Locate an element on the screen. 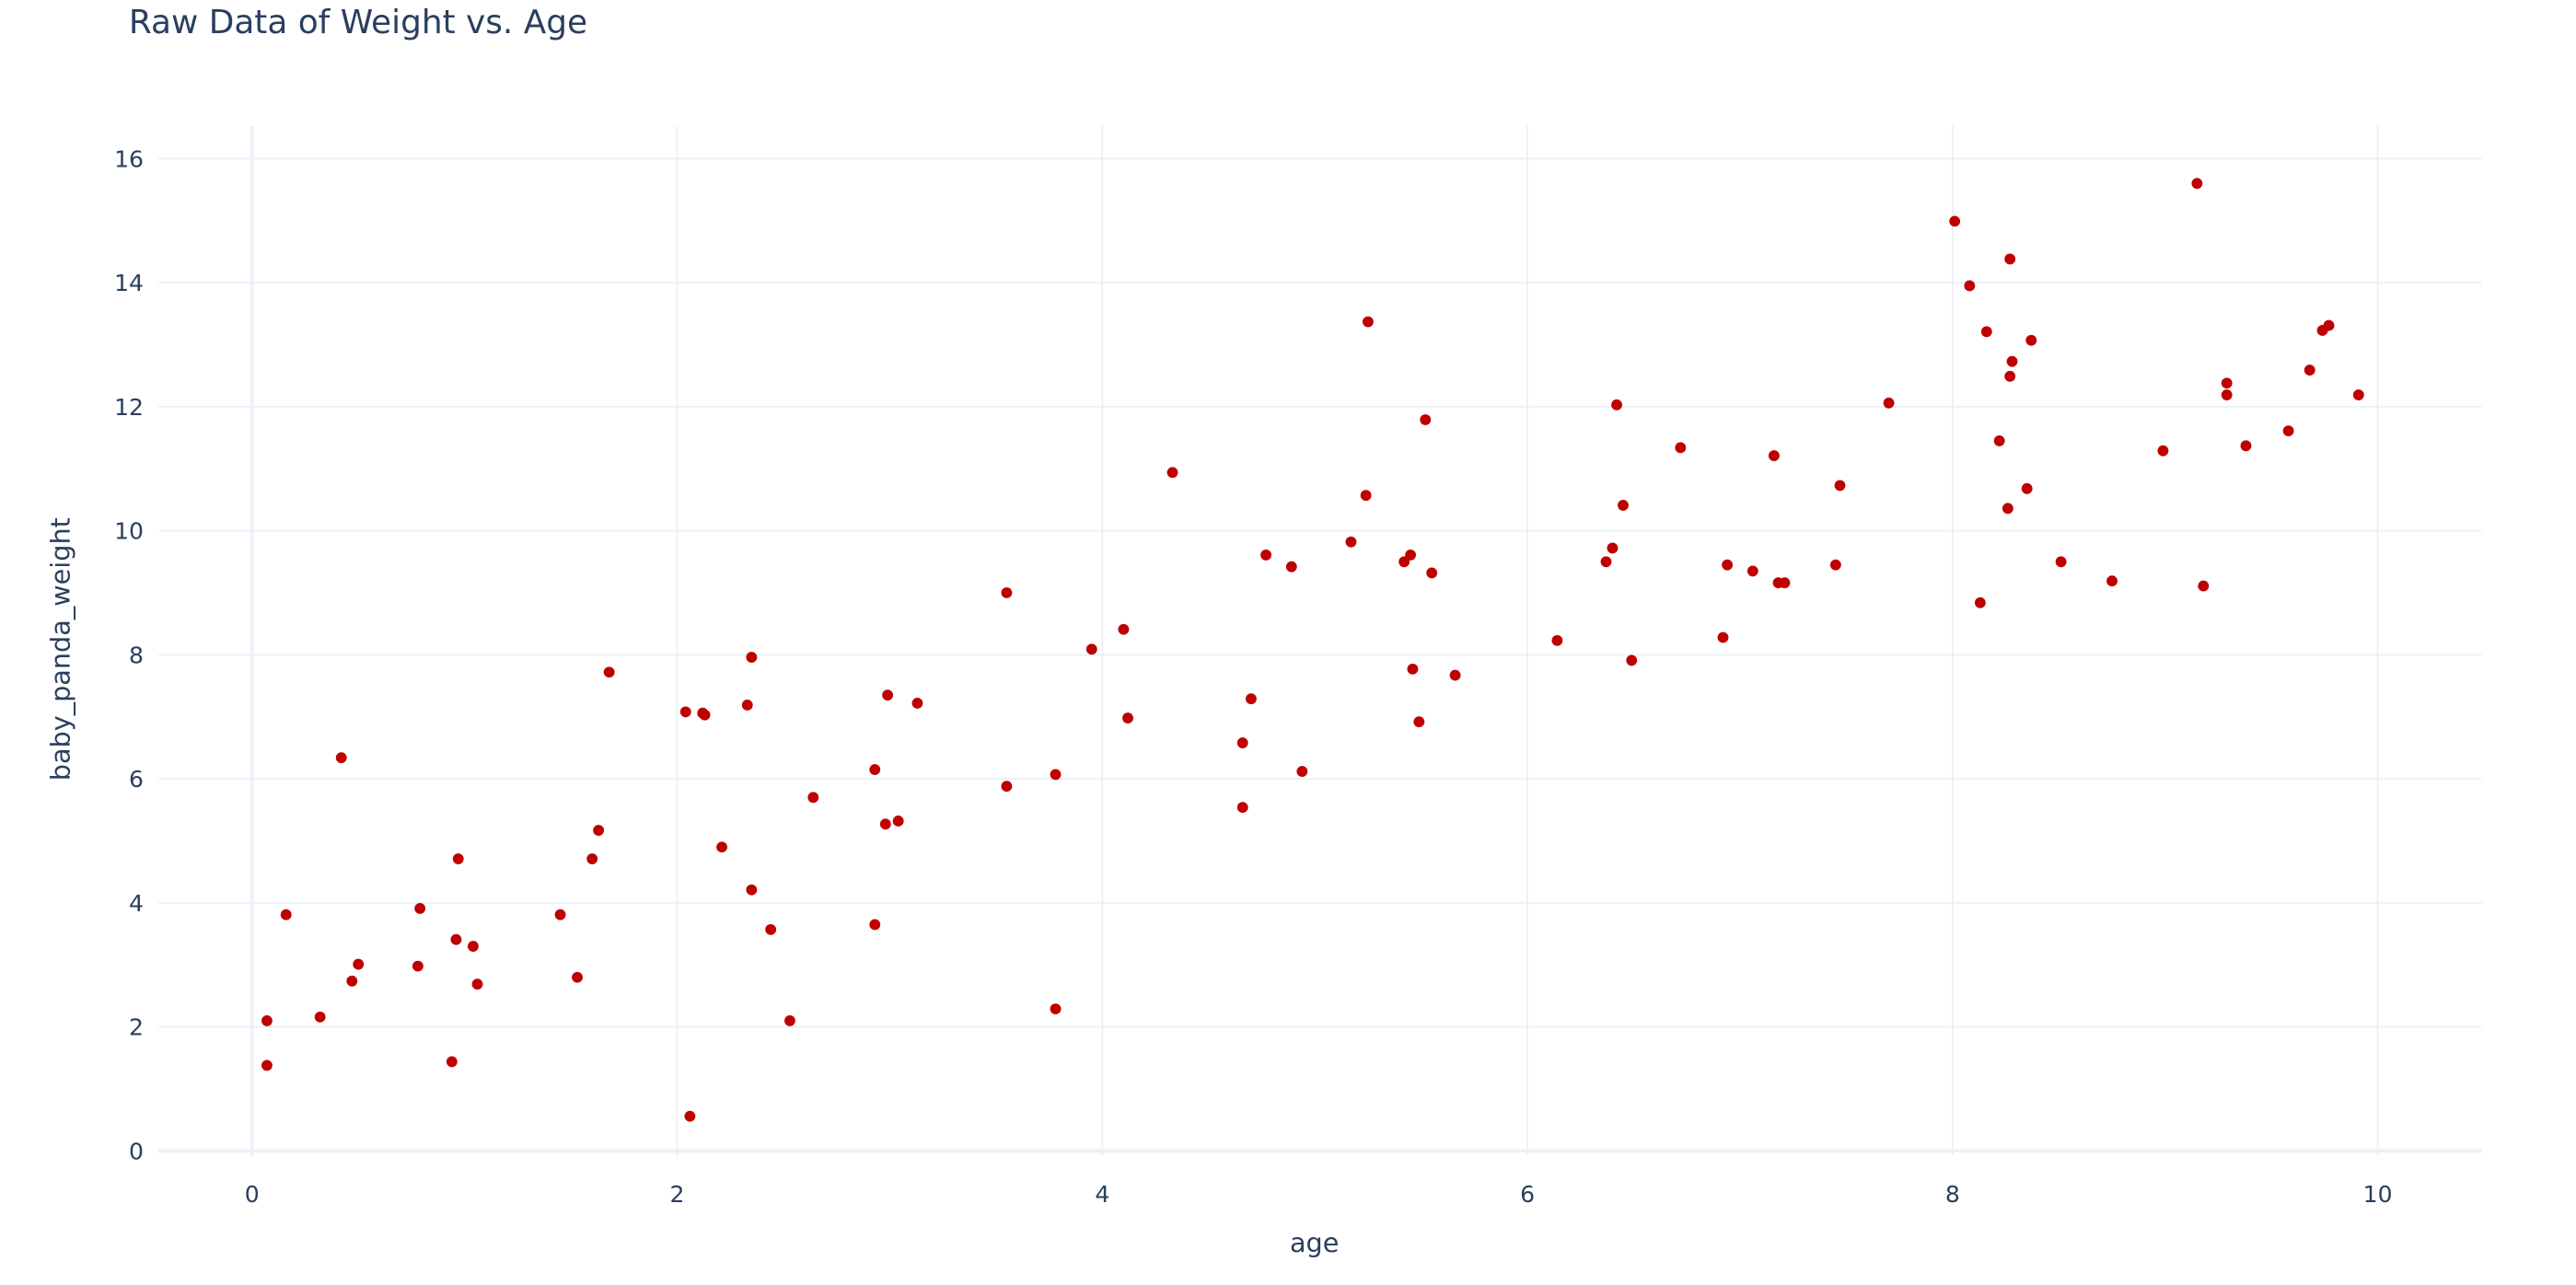 This screenshot has width=2576, height=1285. y-tick-label: 12 is located at coordinates (129, 407).